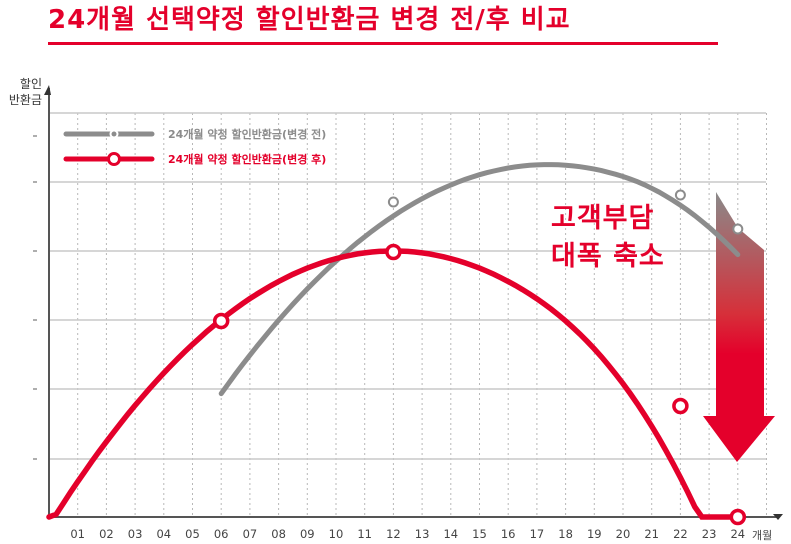  I want to click on x-tick-label: 18, so click(565, 534).